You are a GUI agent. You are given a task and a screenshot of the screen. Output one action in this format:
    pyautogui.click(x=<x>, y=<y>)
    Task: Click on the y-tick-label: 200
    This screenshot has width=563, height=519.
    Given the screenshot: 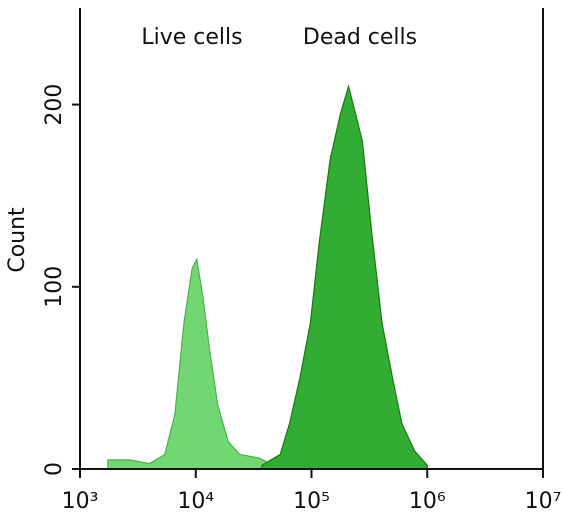 What is the action you would take?
    pyautogui.click(x=54, y=105)
    